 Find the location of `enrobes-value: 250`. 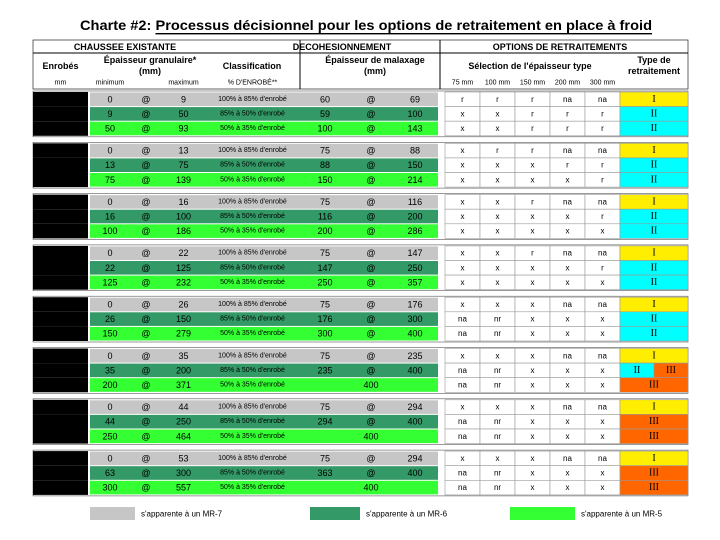

enrobes-value: 250 is located at coordinates (60, 407).